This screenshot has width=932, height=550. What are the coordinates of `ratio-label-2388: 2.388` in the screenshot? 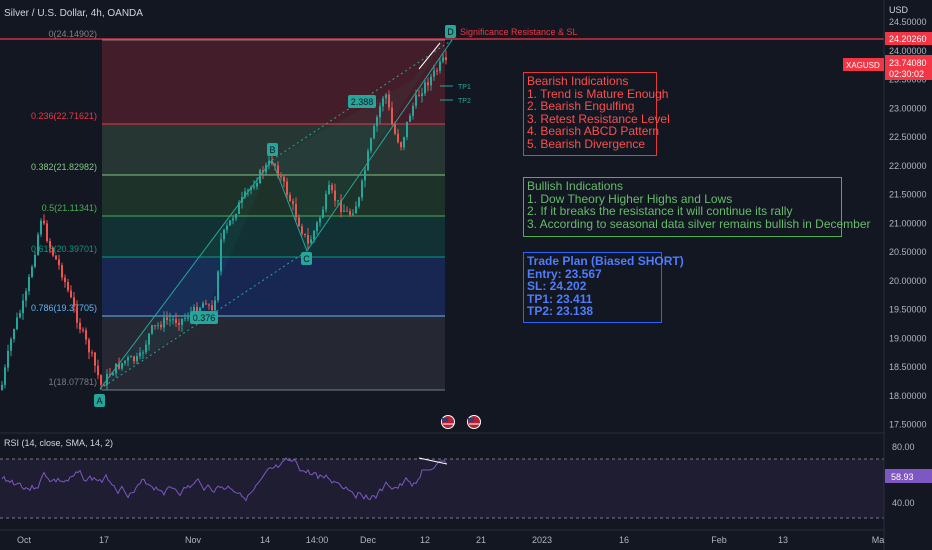 It's located at (362, 101).